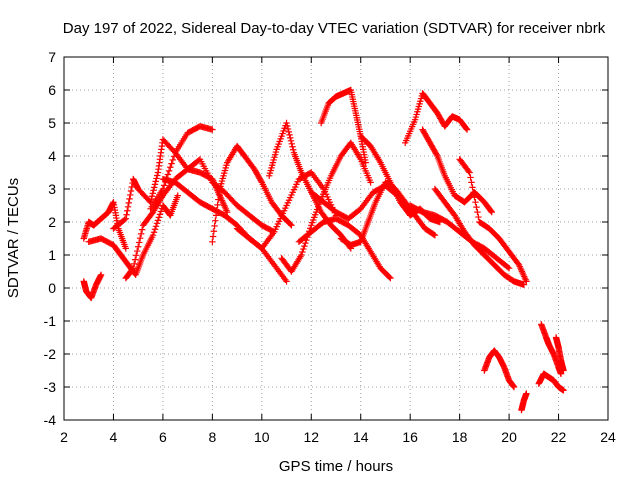 The height and width of the screenshot is (480, 640). Describe the element at coordinates (50, 420) in the screenshot. I see `y-tick-label: -4` at that location.